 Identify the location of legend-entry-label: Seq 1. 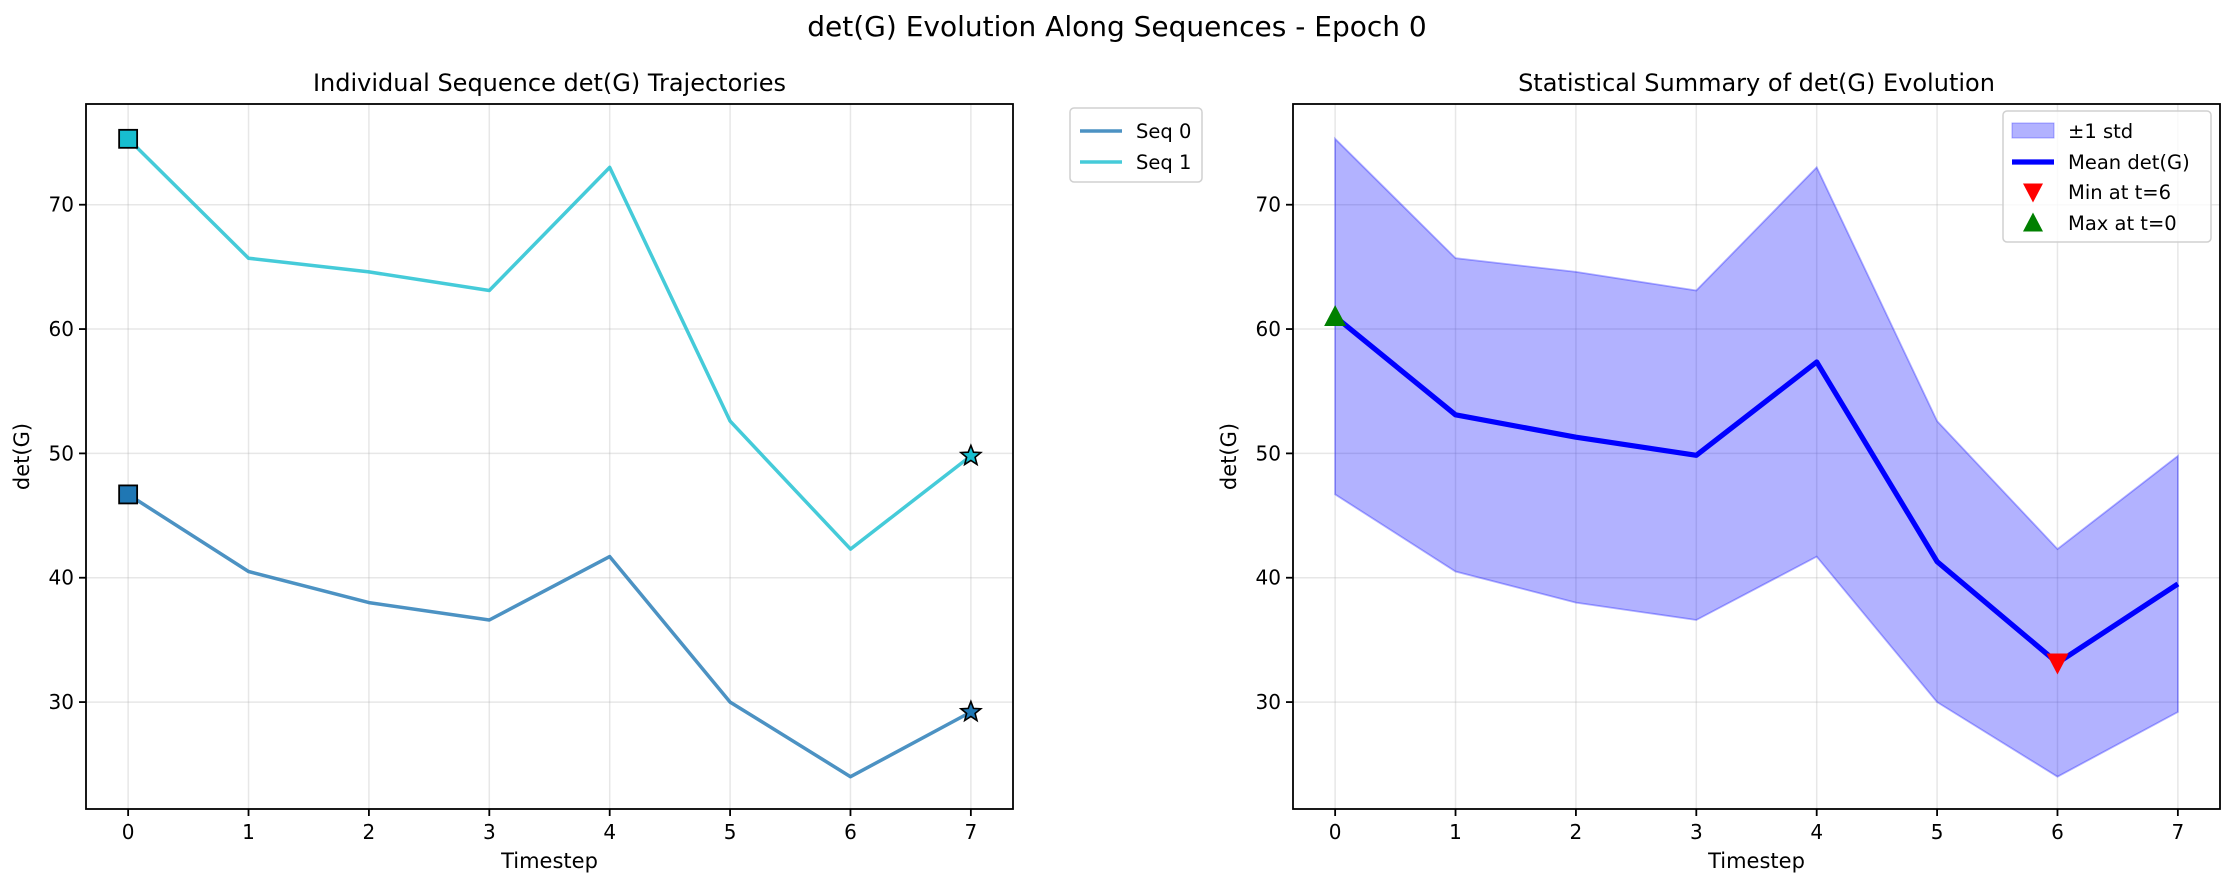
(1163, 162).